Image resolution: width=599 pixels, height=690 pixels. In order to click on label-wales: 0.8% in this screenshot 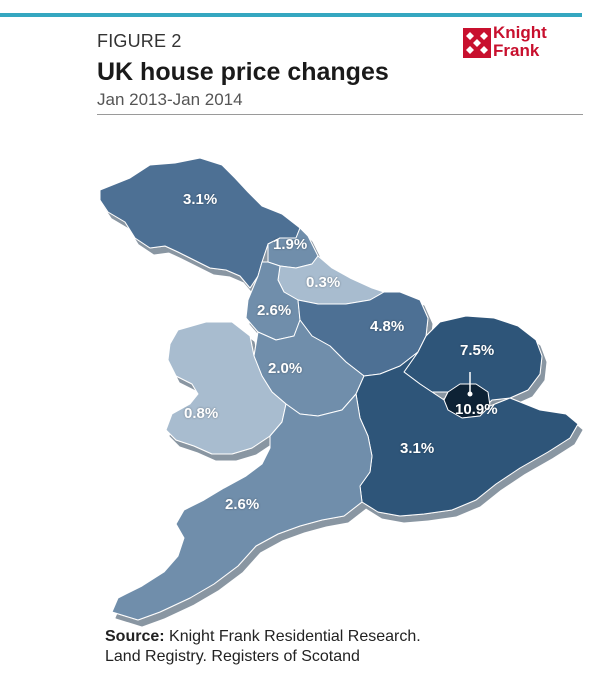, I will do `click(201, 413)`.